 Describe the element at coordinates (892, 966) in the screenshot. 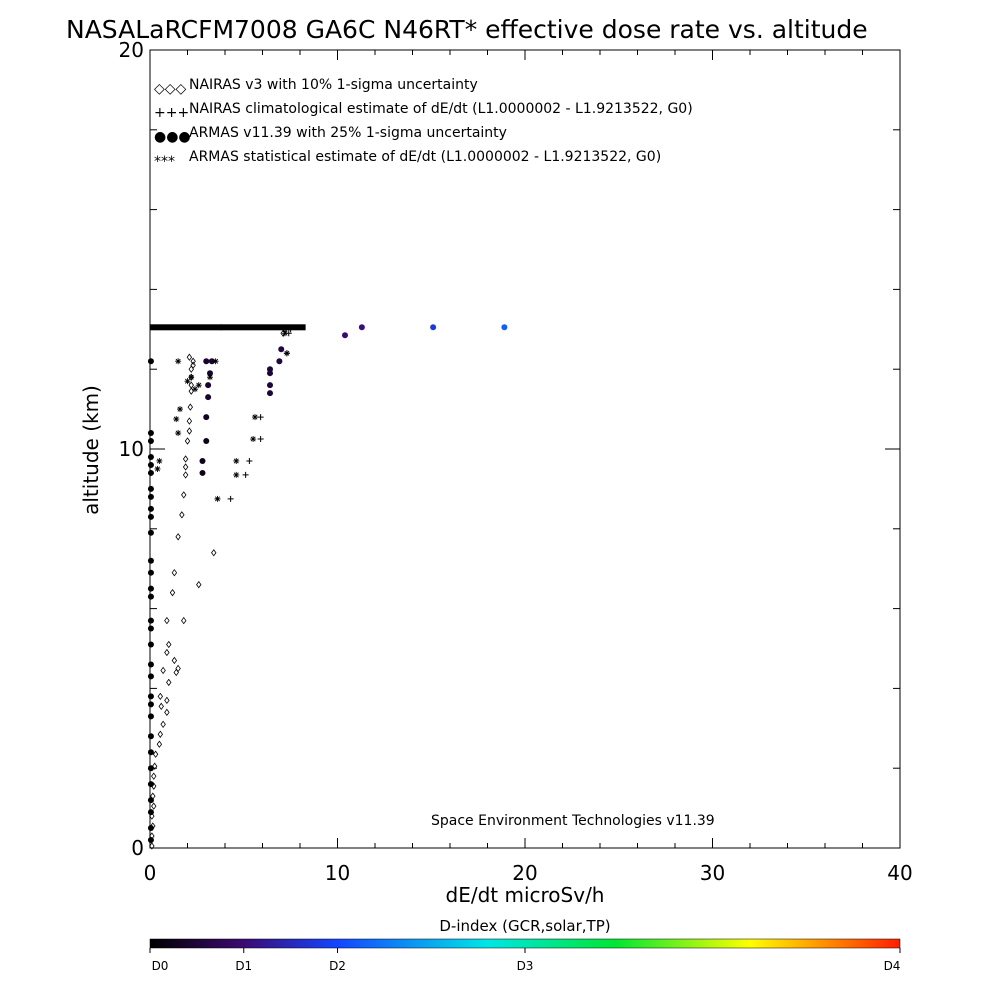

I see `colorbar-label-d4: D4` at that location.